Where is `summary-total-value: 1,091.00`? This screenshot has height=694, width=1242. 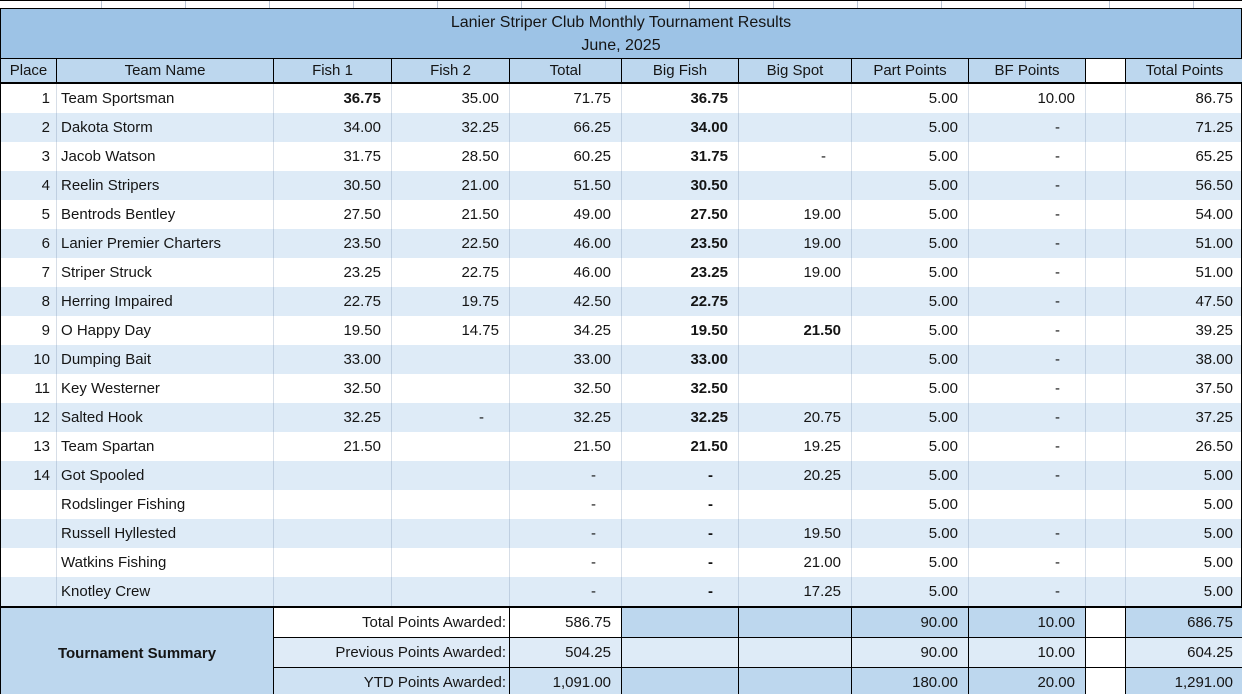 summary-total-value: 1,091.00 is located at coordinates (566, 681).